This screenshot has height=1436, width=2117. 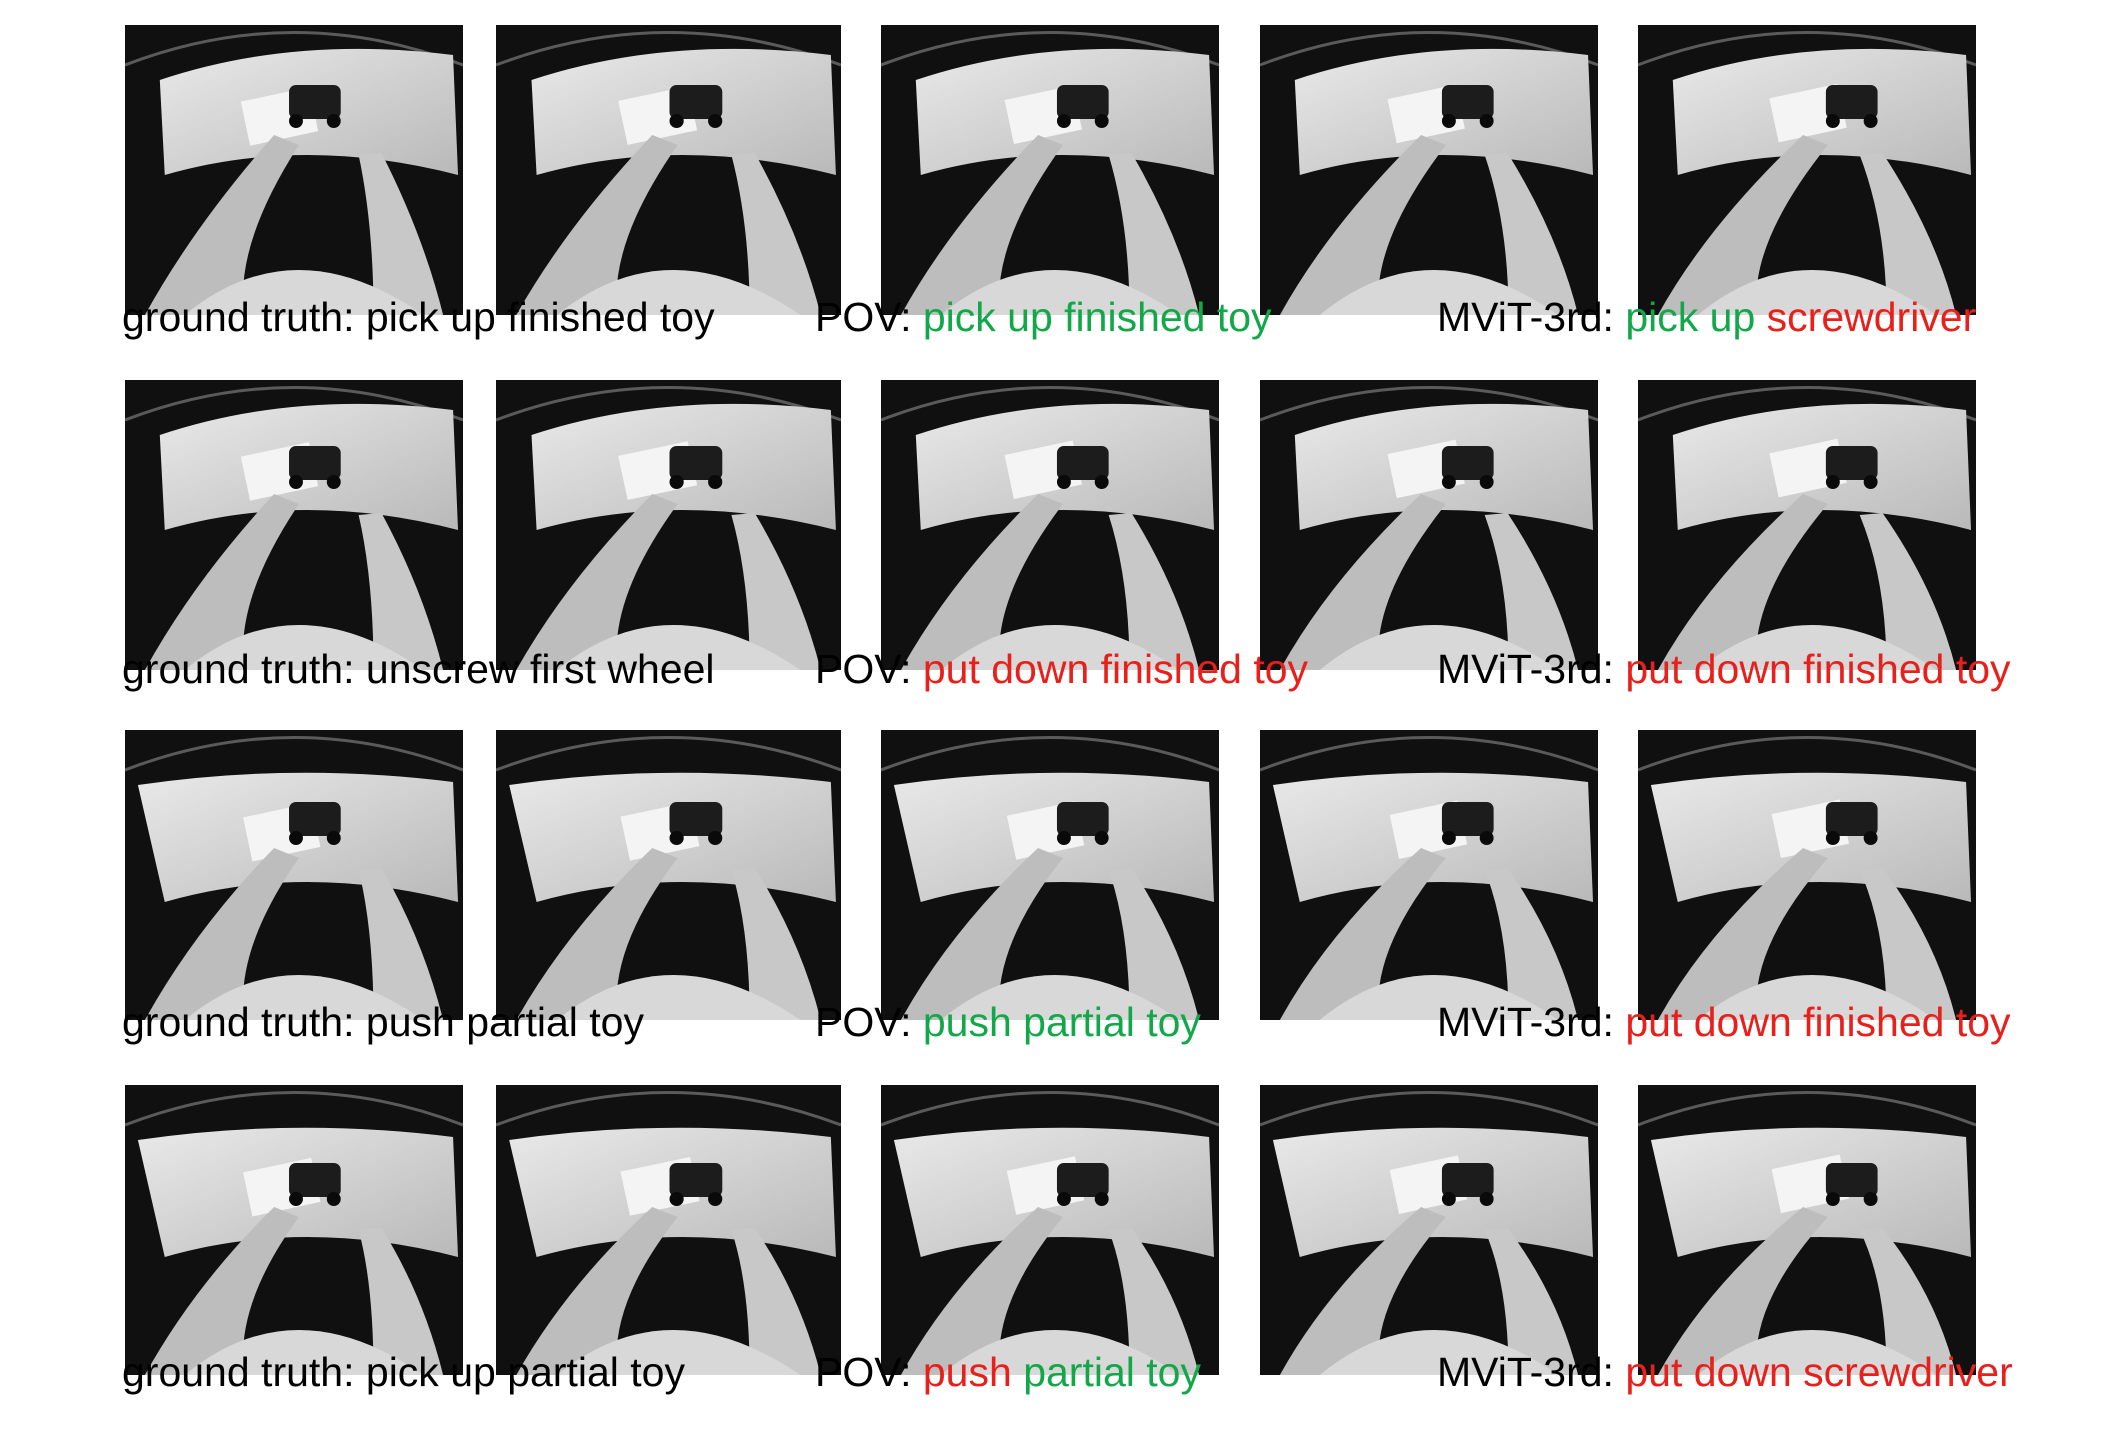 I want to click on frame-row1-col2, so click(x=668, y=170).